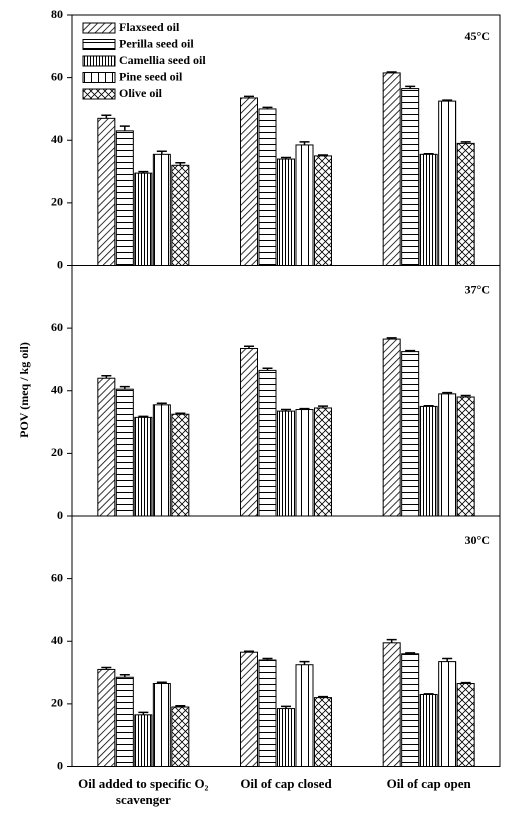 This screenshot has height=822, width=509. What do you see at coordinates (141, 93) in the screenshot?
I see `legend-label: Olive oil` at bounding box center [141, 93].